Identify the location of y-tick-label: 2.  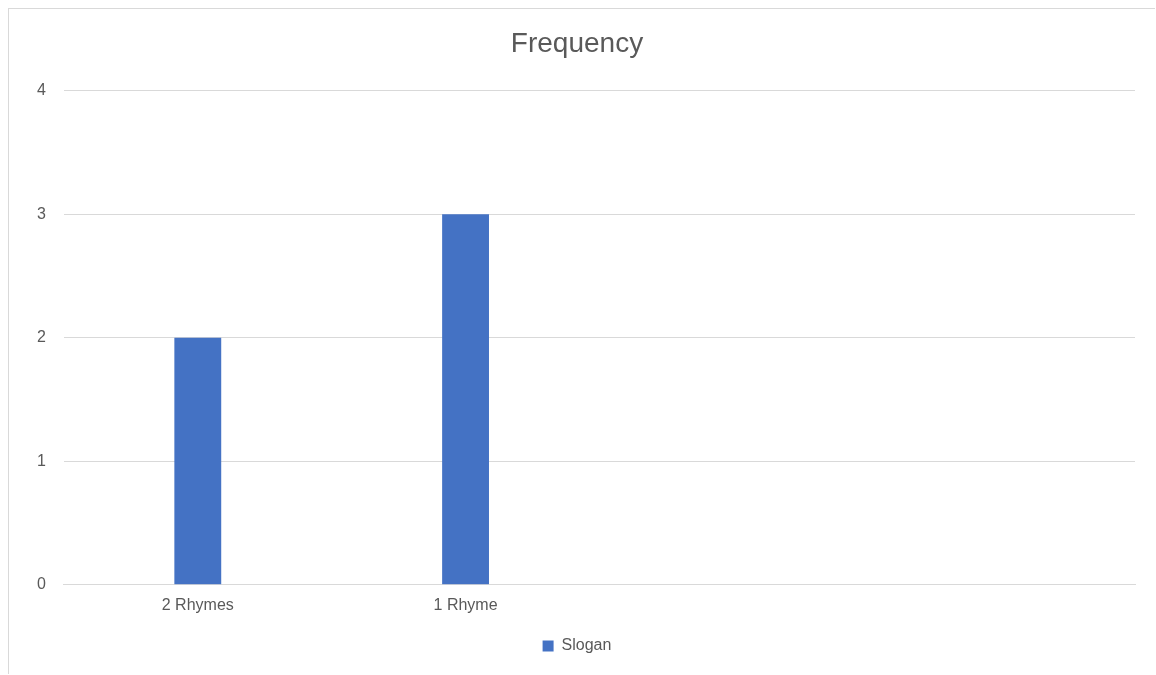
(41, 337).